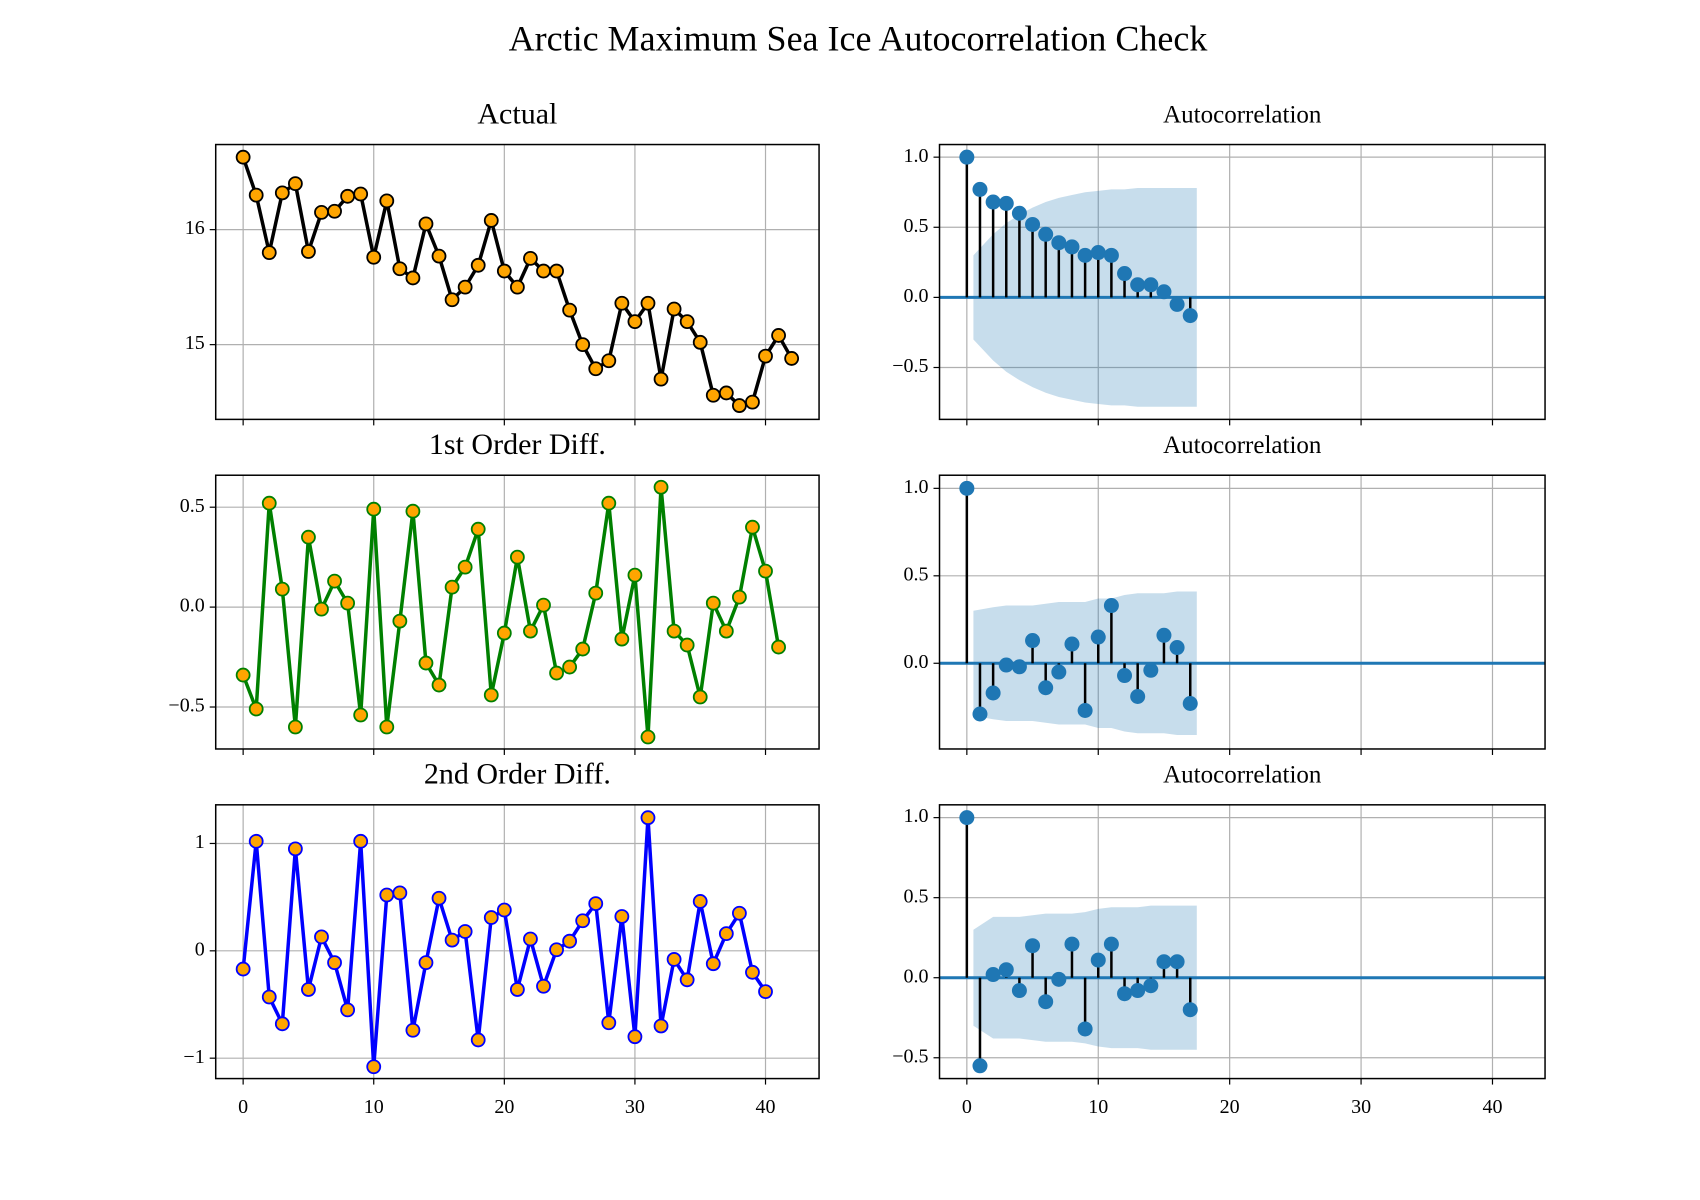  What do you see at coordinates (916, 574) in the screenshot?
I see `y-tick-label: 0.5` at bounding box center [916, 574].